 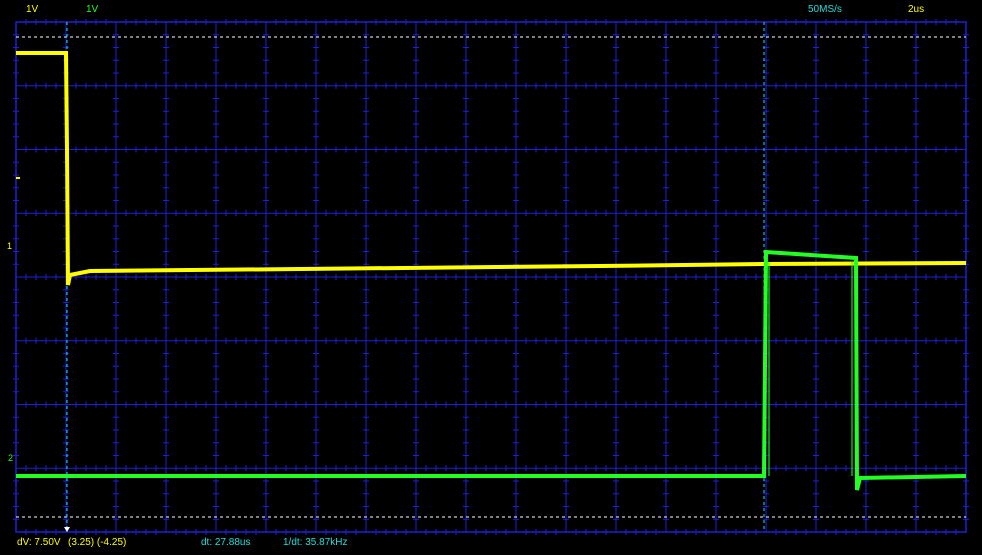 What do you see at coordinates (11, 458) in the screenshot?
I see `ch2-ground-marker: 2` at bounding box center [11, 458].